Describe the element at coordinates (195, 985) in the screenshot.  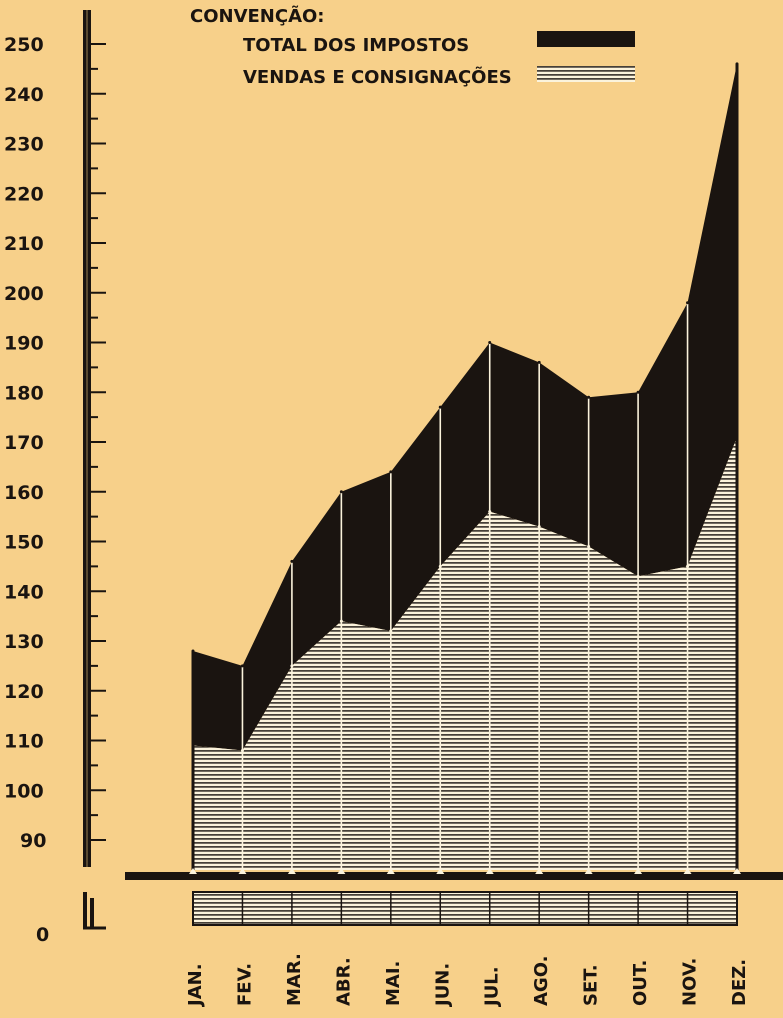
I see `x-tick-label: JAN.` at that location.